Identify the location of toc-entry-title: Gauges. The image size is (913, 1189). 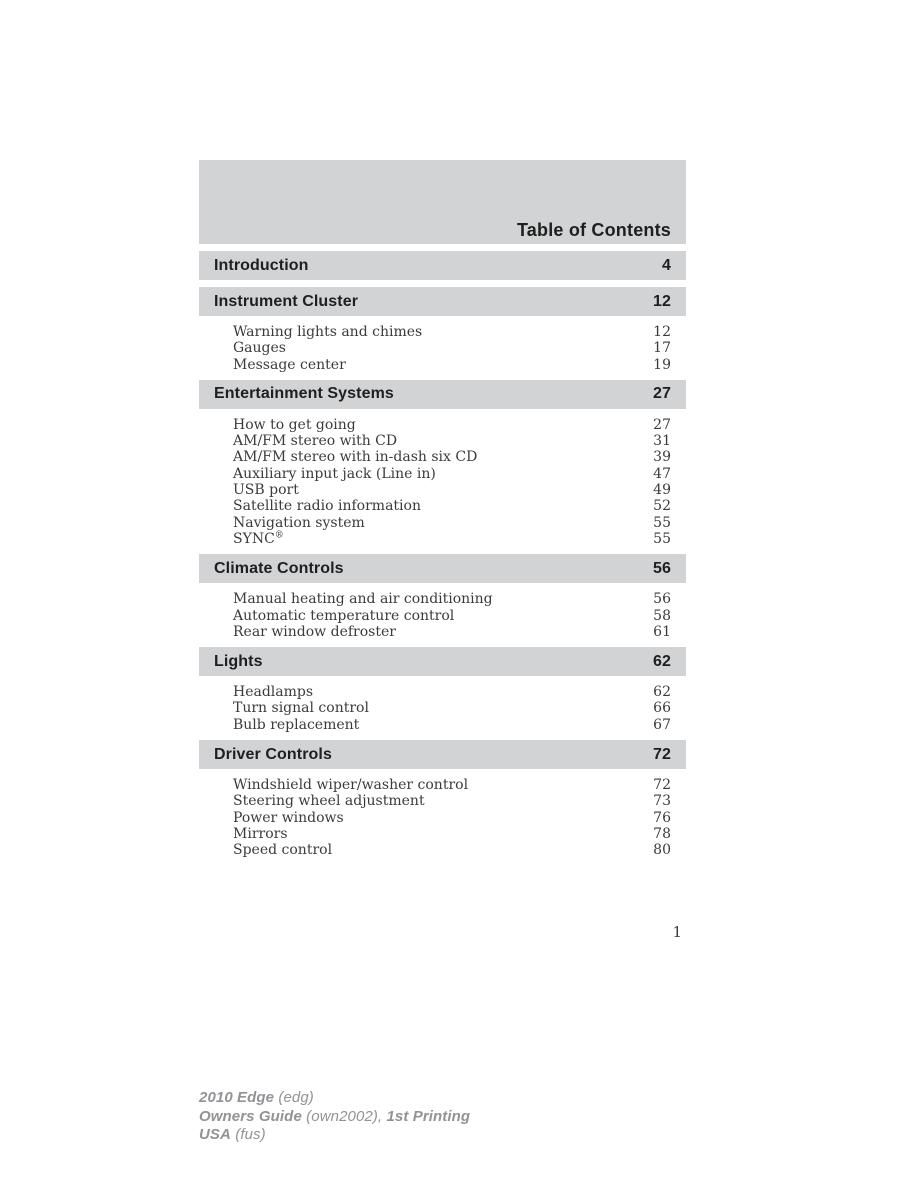
(259, 348).